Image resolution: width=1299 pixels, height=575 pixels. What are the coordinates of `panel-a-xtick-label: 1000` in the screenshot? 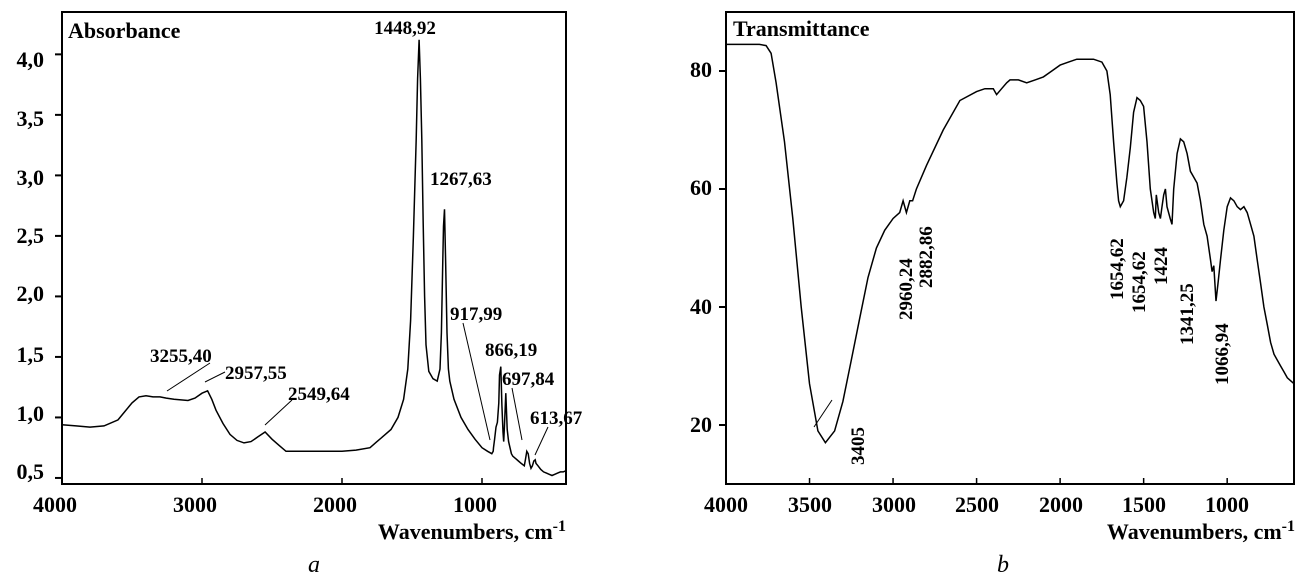 It's located at (475, 504).